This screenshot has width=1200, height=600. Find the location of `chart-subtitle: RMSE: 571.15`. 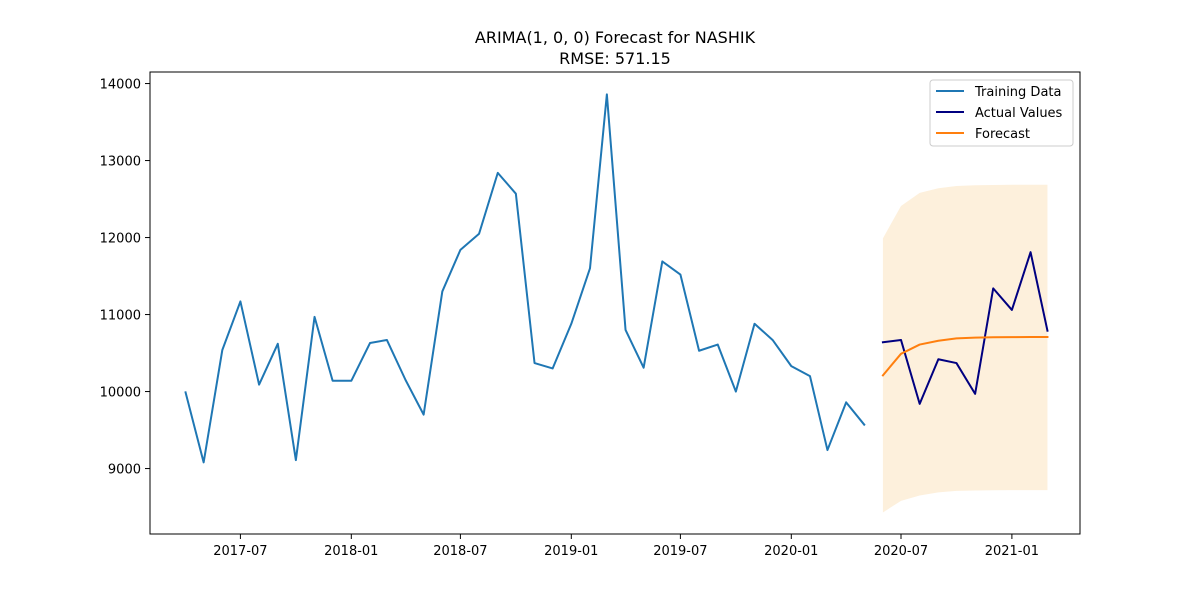

chart-subtitle: RMSE: 571.15 is located at coordinates (615, 58).